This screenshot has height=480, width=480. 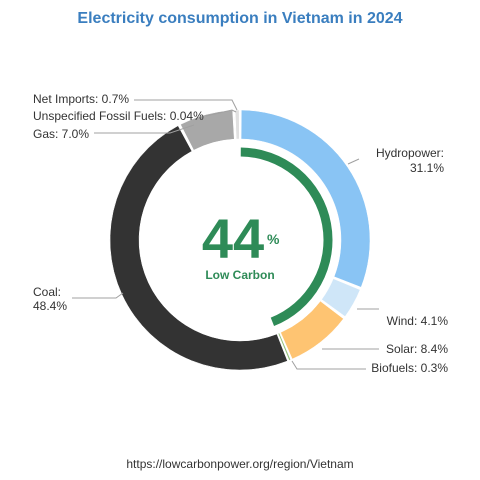 I want to click on low-carbon-arc, so click(x=286, y=237).